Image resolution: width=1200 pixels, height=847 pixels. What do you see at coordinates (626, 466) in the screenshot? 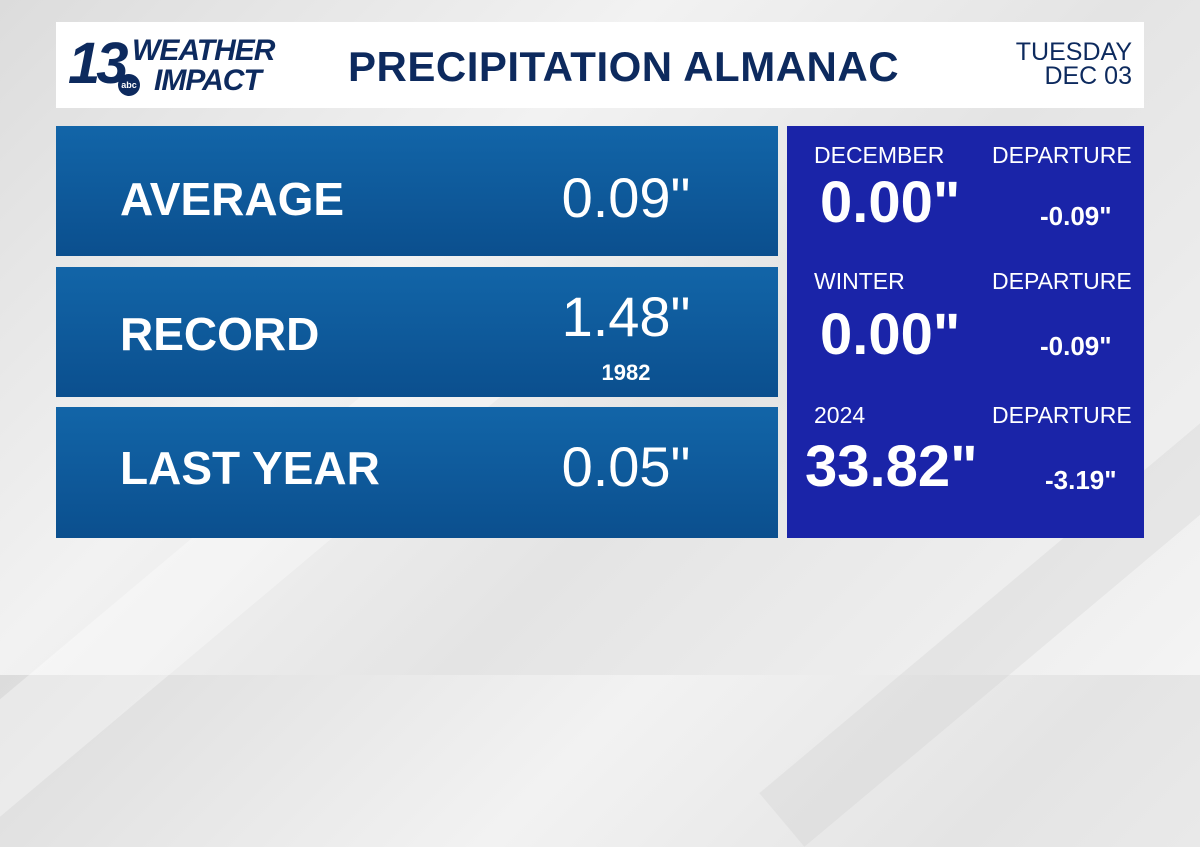
I see `last-year-value: 0.05"` at bounding box center [626, 466].